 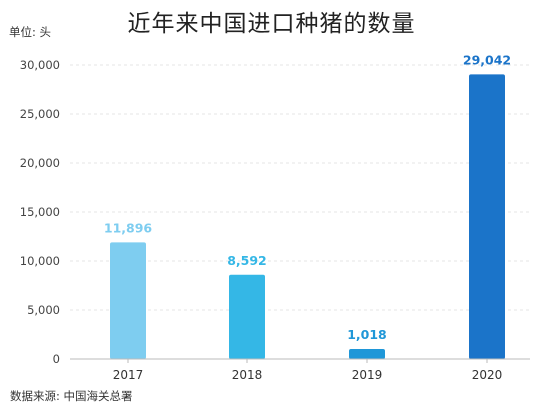 I want to click on x-axis: 2017 2018 2019 2020, so click(x=300, y=370).